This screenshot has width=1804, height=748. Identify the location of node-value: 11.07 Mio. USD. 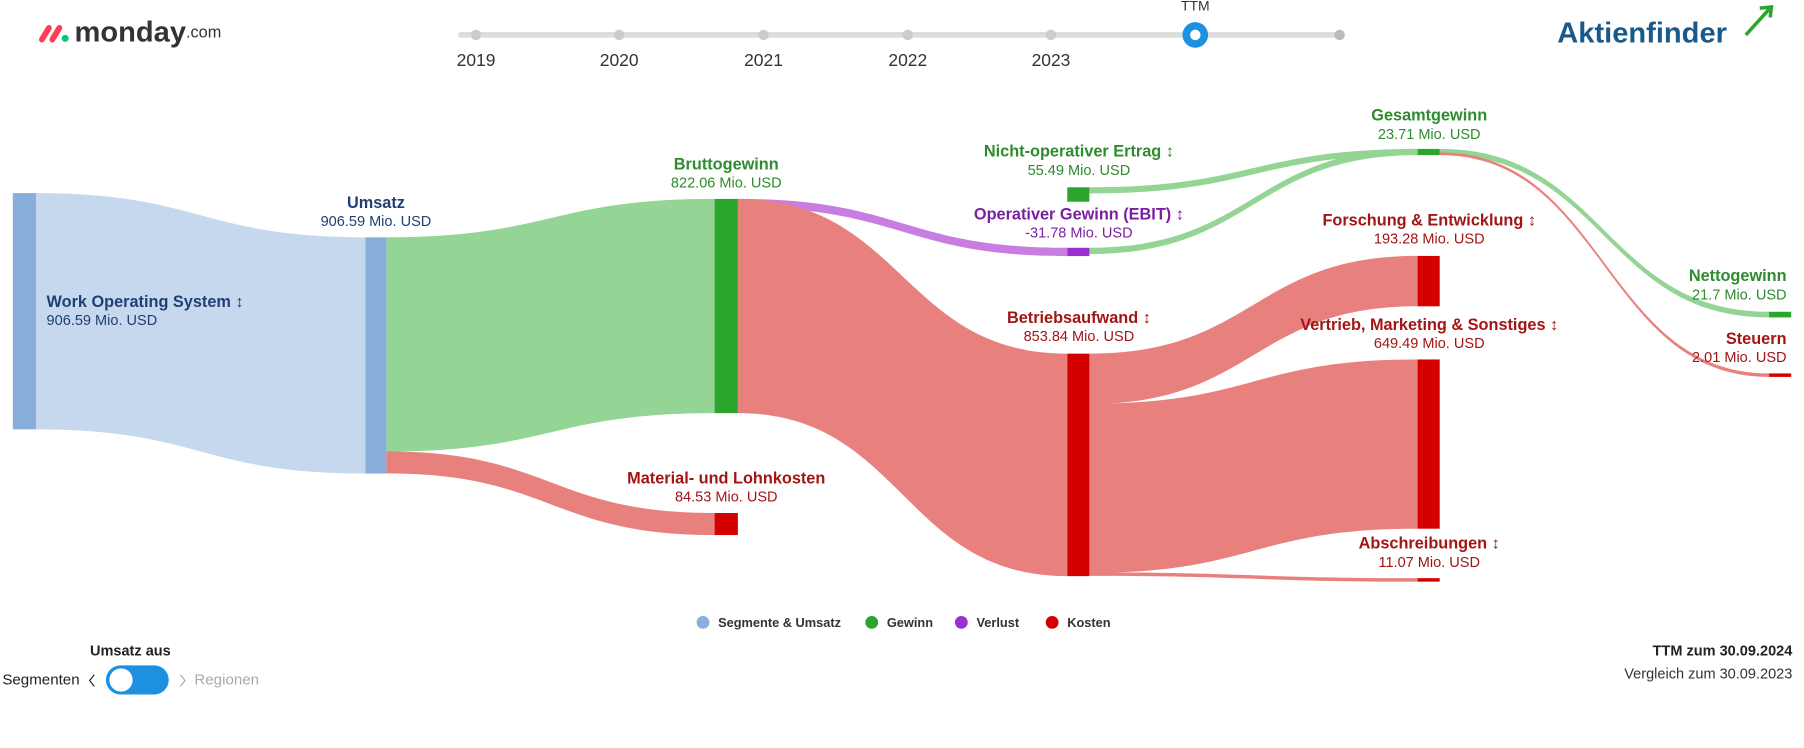
(1429, 563).